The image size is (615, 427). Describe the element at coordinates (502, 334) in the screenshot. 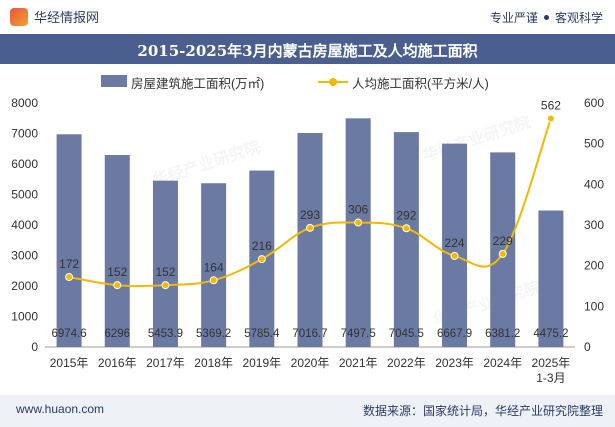

I see `bar-value-label: 6381.2` at that location.